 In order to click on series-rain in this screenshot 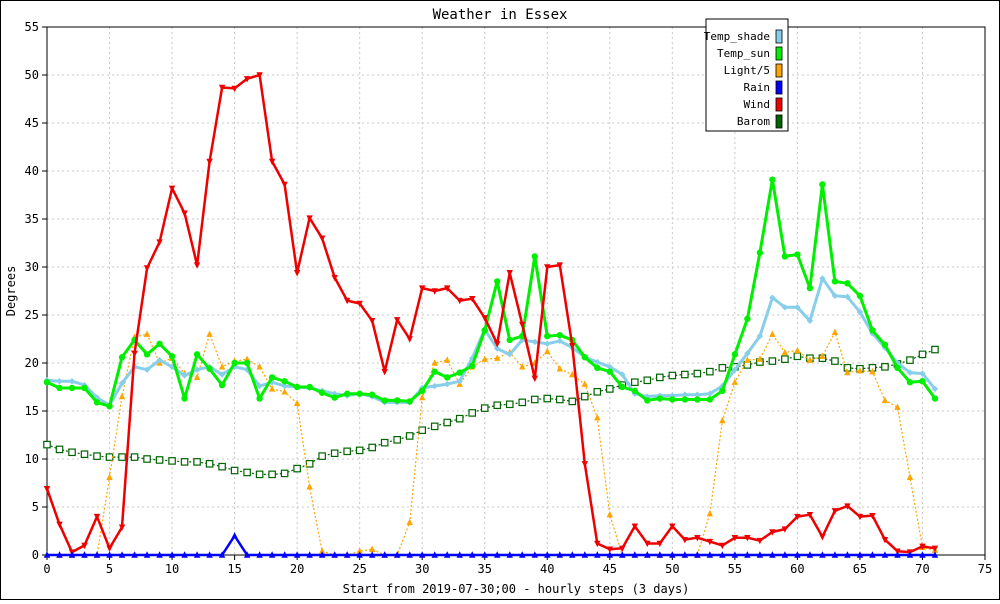, I will do `click(491, 545)`.